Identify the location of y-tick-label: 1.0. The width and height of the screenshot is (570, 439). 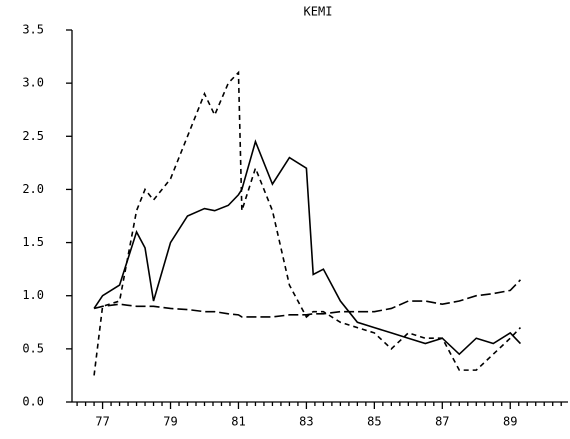
(33, 295).